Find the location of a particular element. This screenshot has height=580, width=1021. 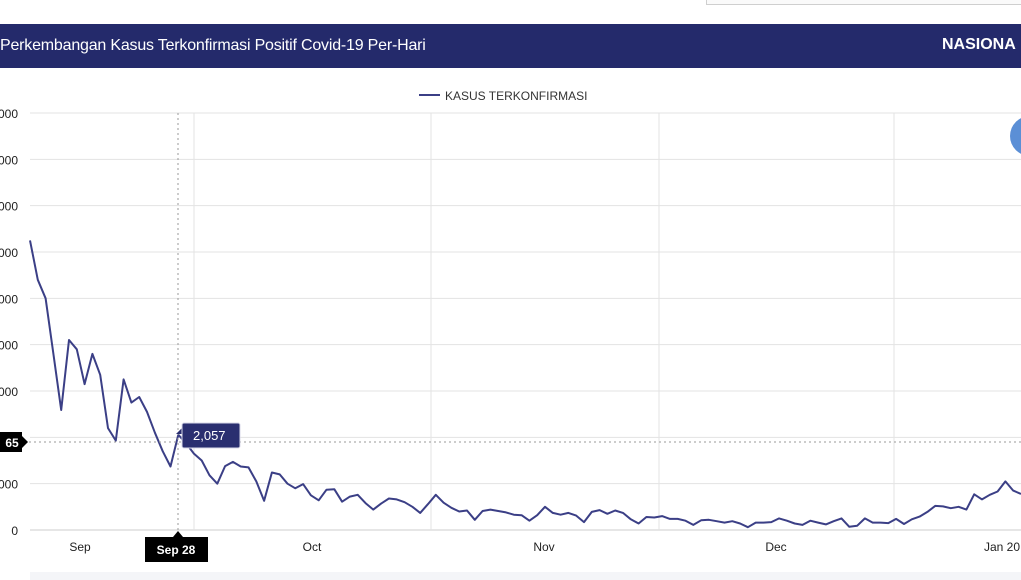

x-tick-label: Dec is located at coordinates (775, 547).